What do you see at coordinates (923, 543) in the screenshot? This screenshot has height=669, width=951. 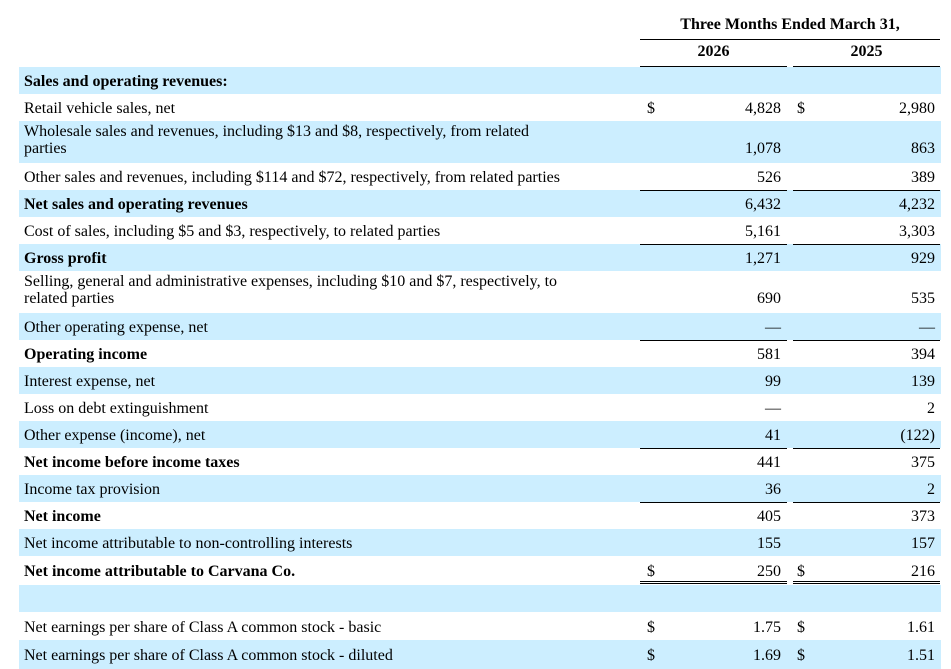 I see `value-2025: 157` at bounding box center [923, 543].